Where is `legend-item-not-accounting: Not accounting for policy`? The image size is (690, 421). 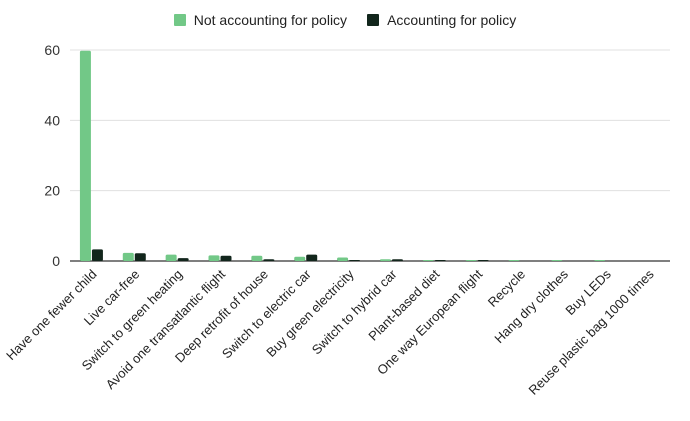 legend-item-not-accounting: Not accounting for policy is located at coordinates (260, 20).